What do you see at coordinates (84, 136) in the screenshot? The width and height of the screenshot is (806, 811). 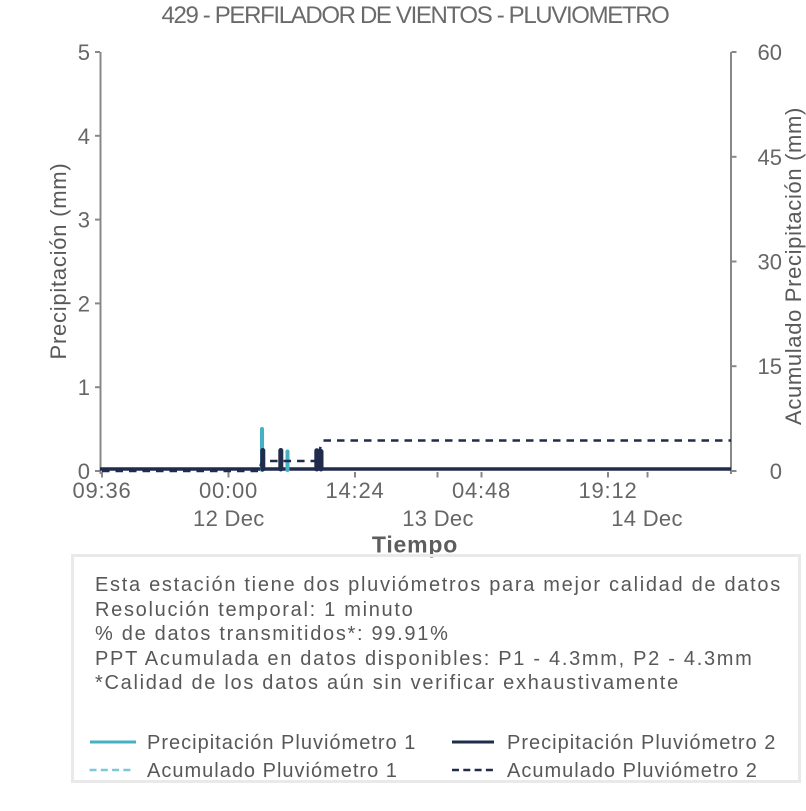 I see `svg-text: 4` at bounding box center [84, 136].